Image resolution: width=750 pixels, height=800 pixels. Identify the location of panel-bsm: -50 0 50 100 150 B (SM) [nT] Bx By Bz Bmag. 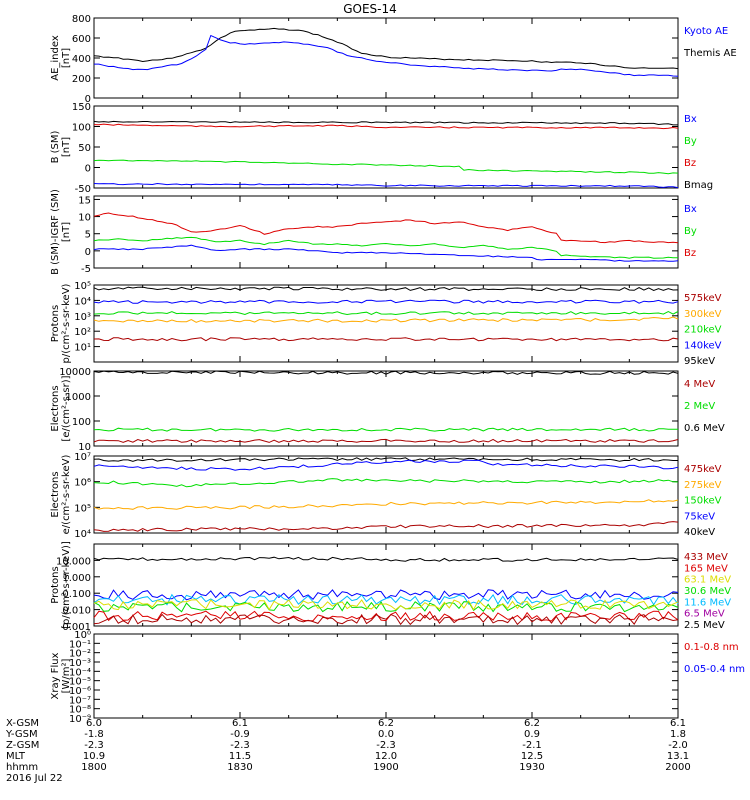
(381, 148).